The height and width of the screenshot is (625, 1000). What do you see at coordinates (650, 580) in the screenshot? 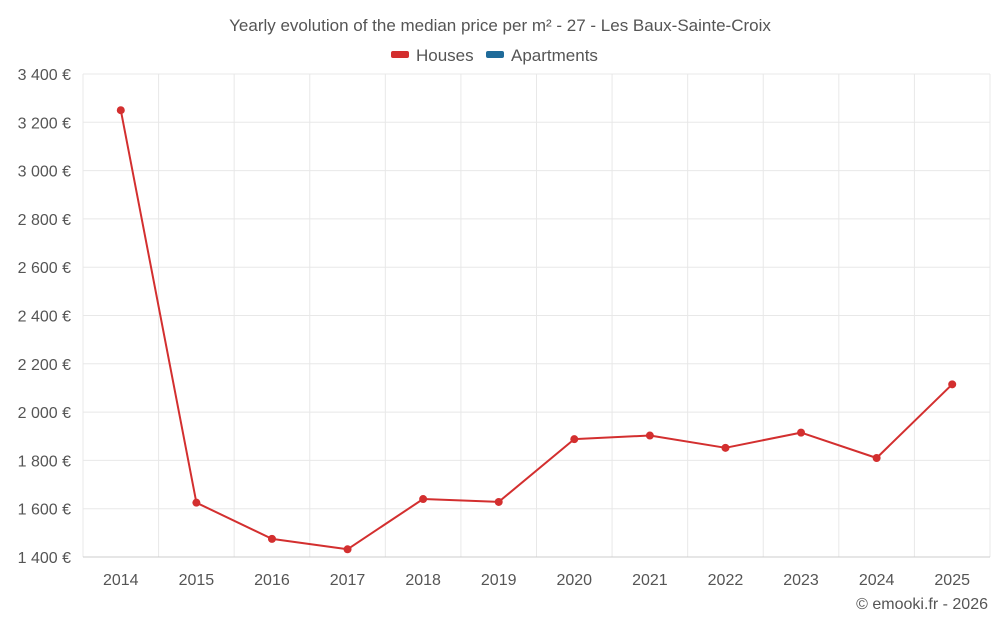
I see `x-tick-label: 2021` at bounding box center [650, 580].